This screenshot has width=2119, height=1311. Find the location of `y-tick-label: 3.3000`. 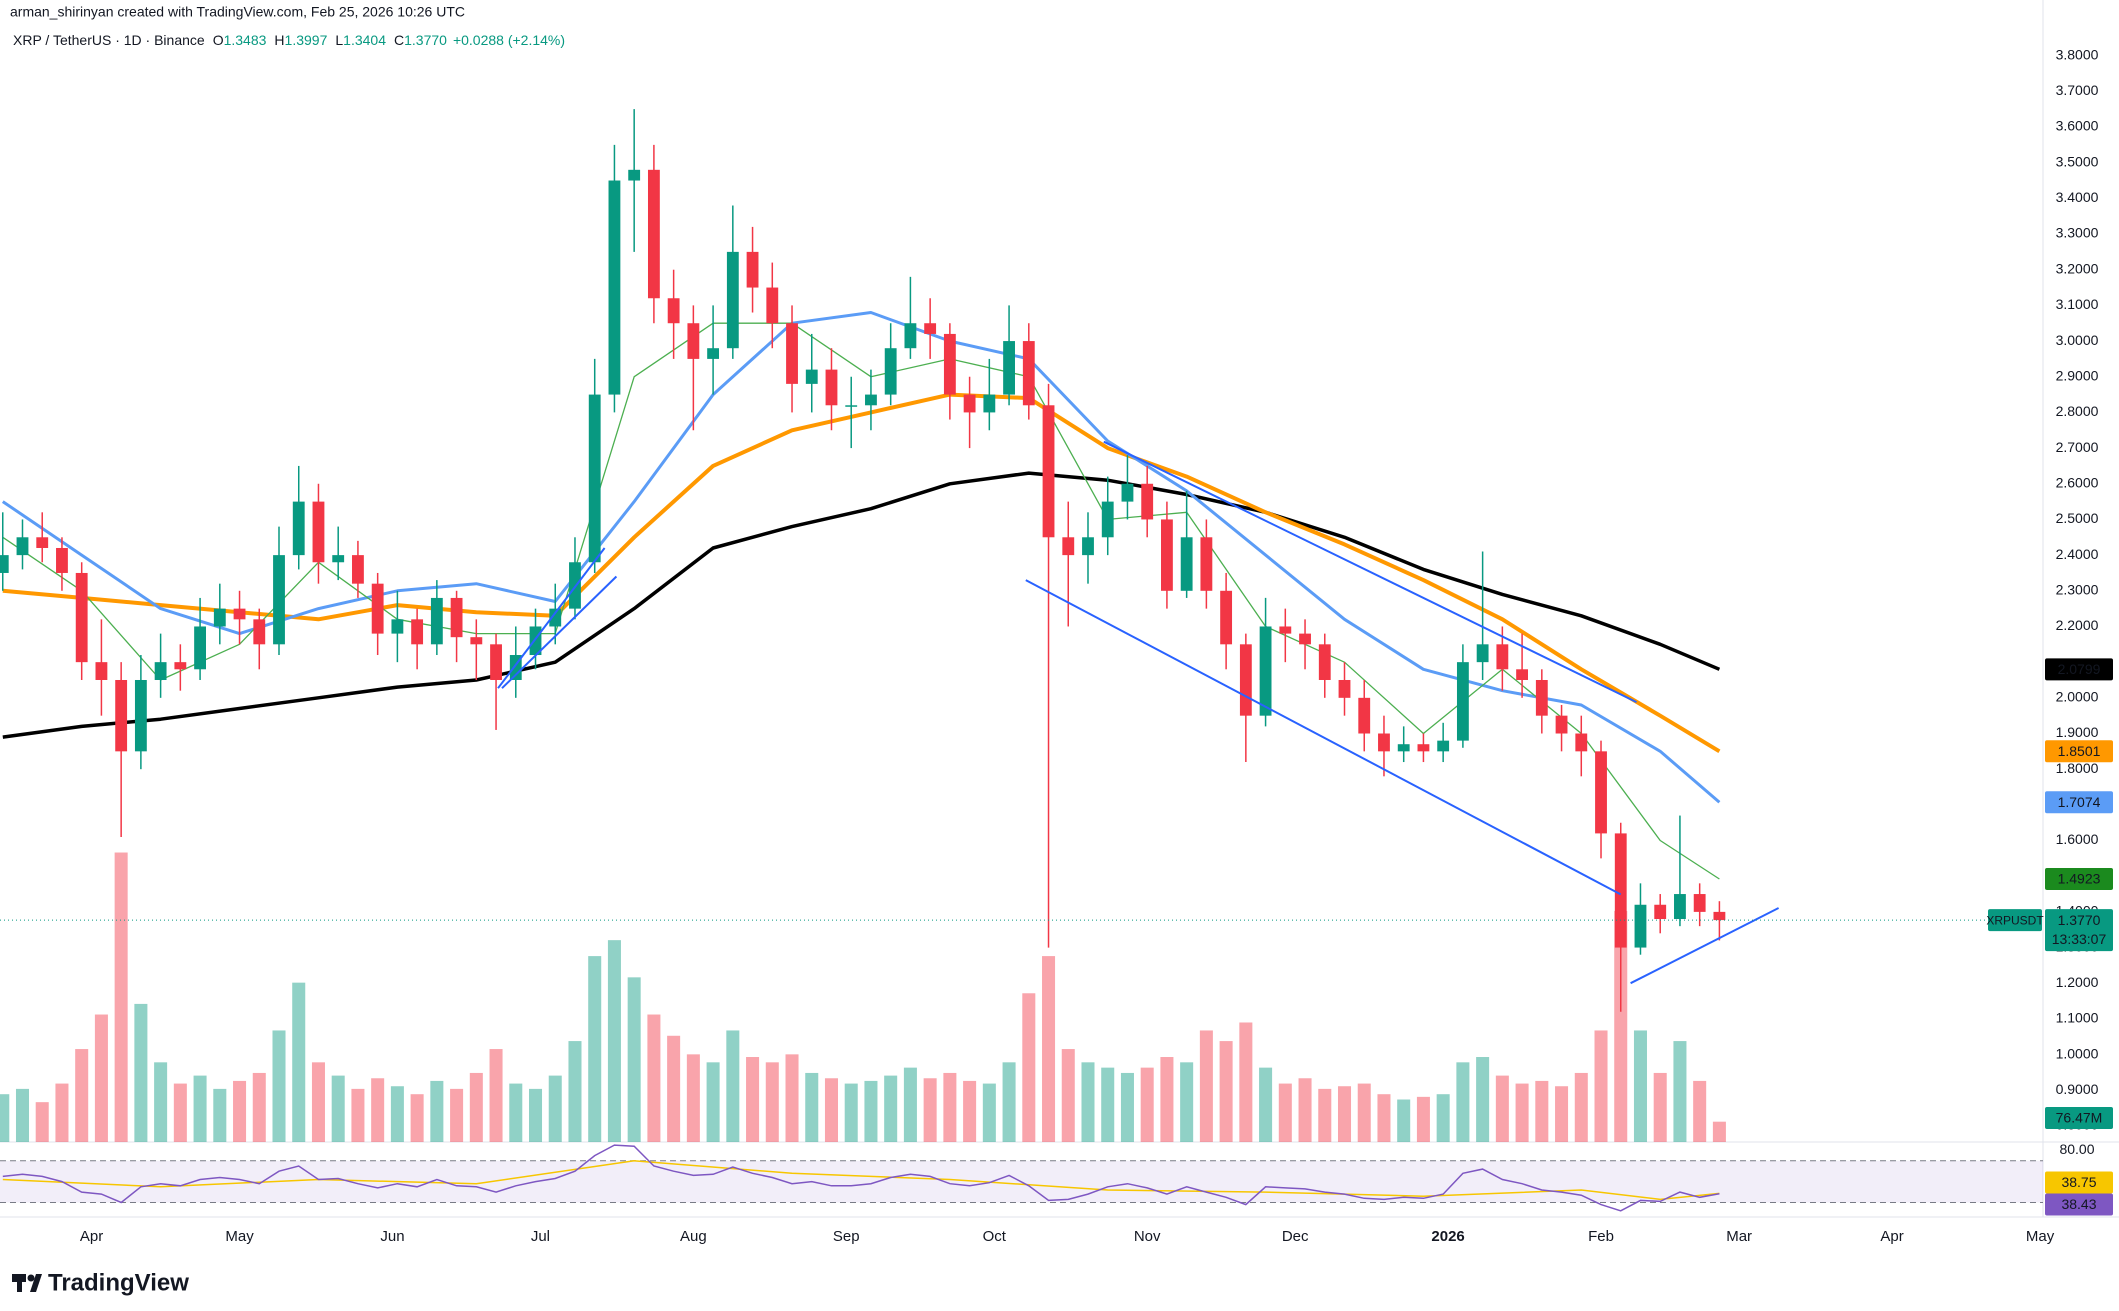

y-tick-label: 3.3000 is located at coordinates (2077, 233).